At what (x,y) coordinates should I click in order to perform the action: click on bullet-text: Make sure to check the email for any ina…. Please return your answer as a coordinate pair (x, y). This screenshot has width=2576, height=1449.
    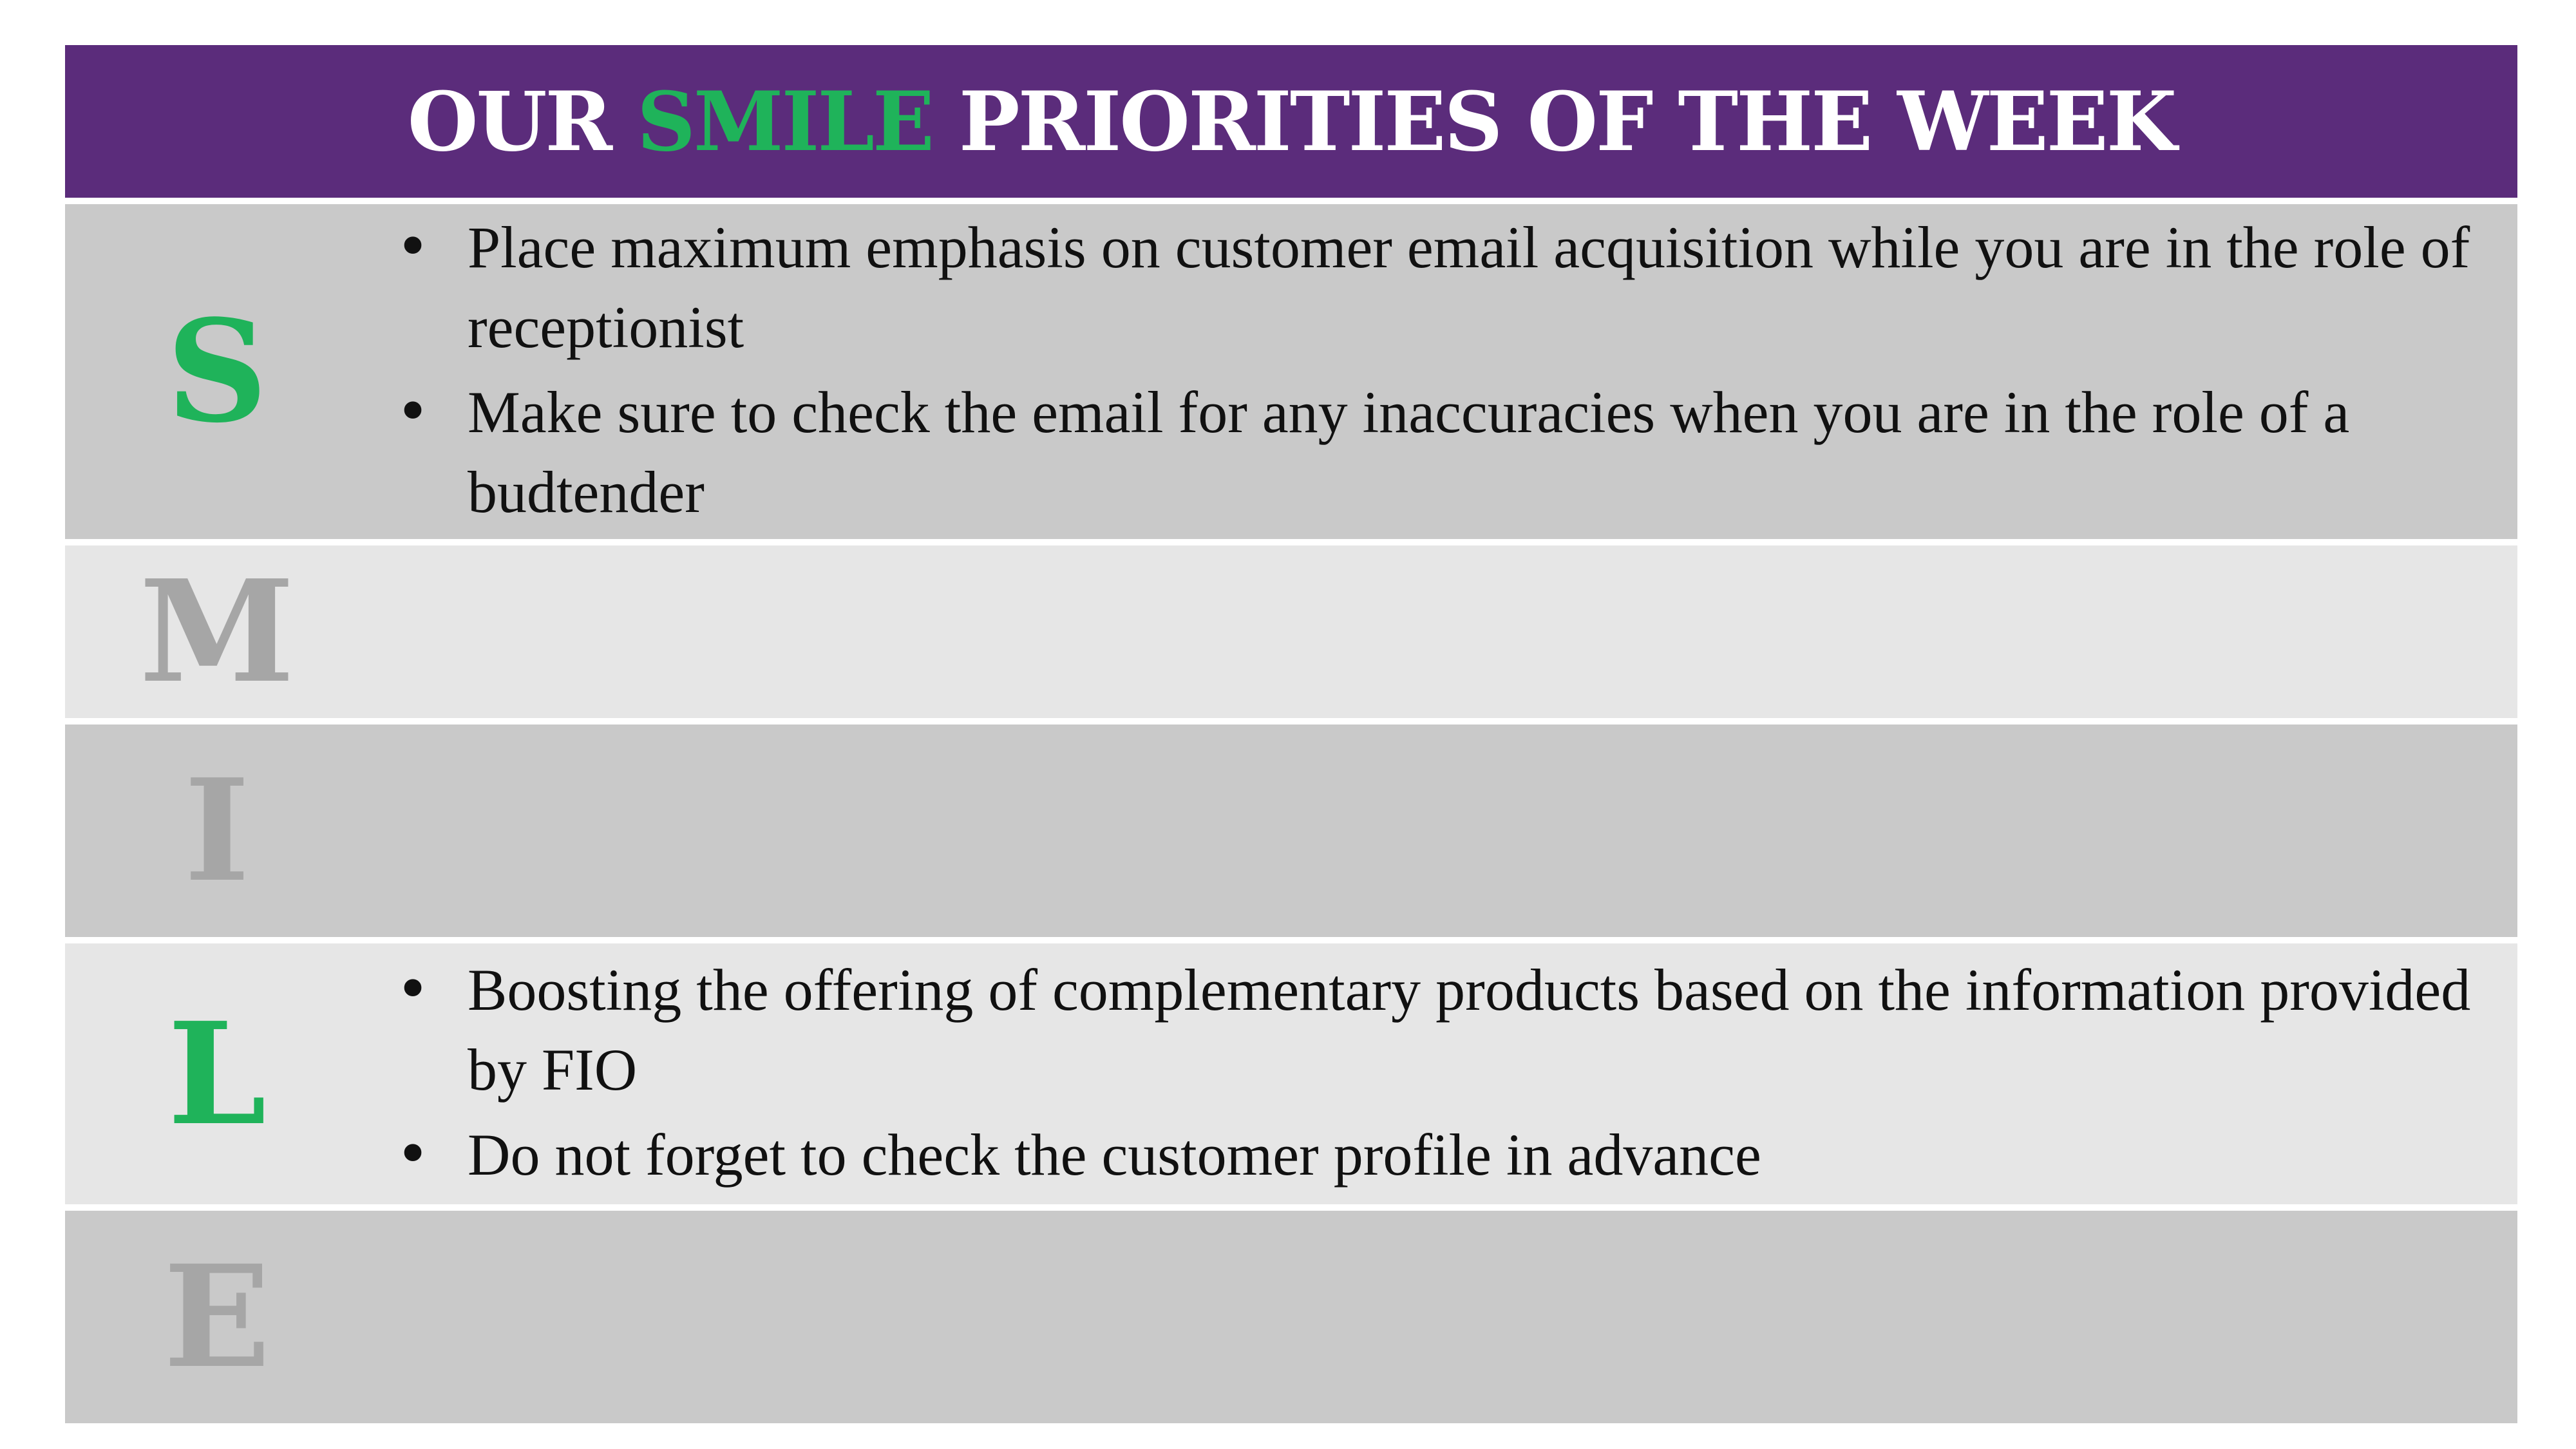
    Looking at the image, I should click on (1409, 452).